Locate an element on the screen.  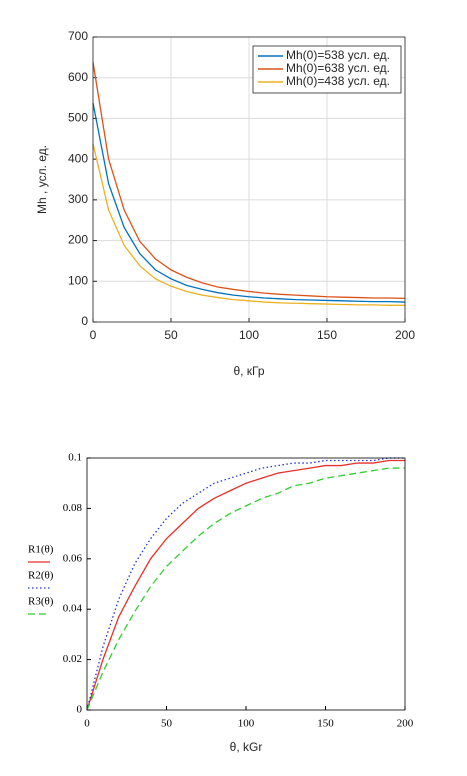
y-tick-label: 400 is located at coordinates (78, 158).